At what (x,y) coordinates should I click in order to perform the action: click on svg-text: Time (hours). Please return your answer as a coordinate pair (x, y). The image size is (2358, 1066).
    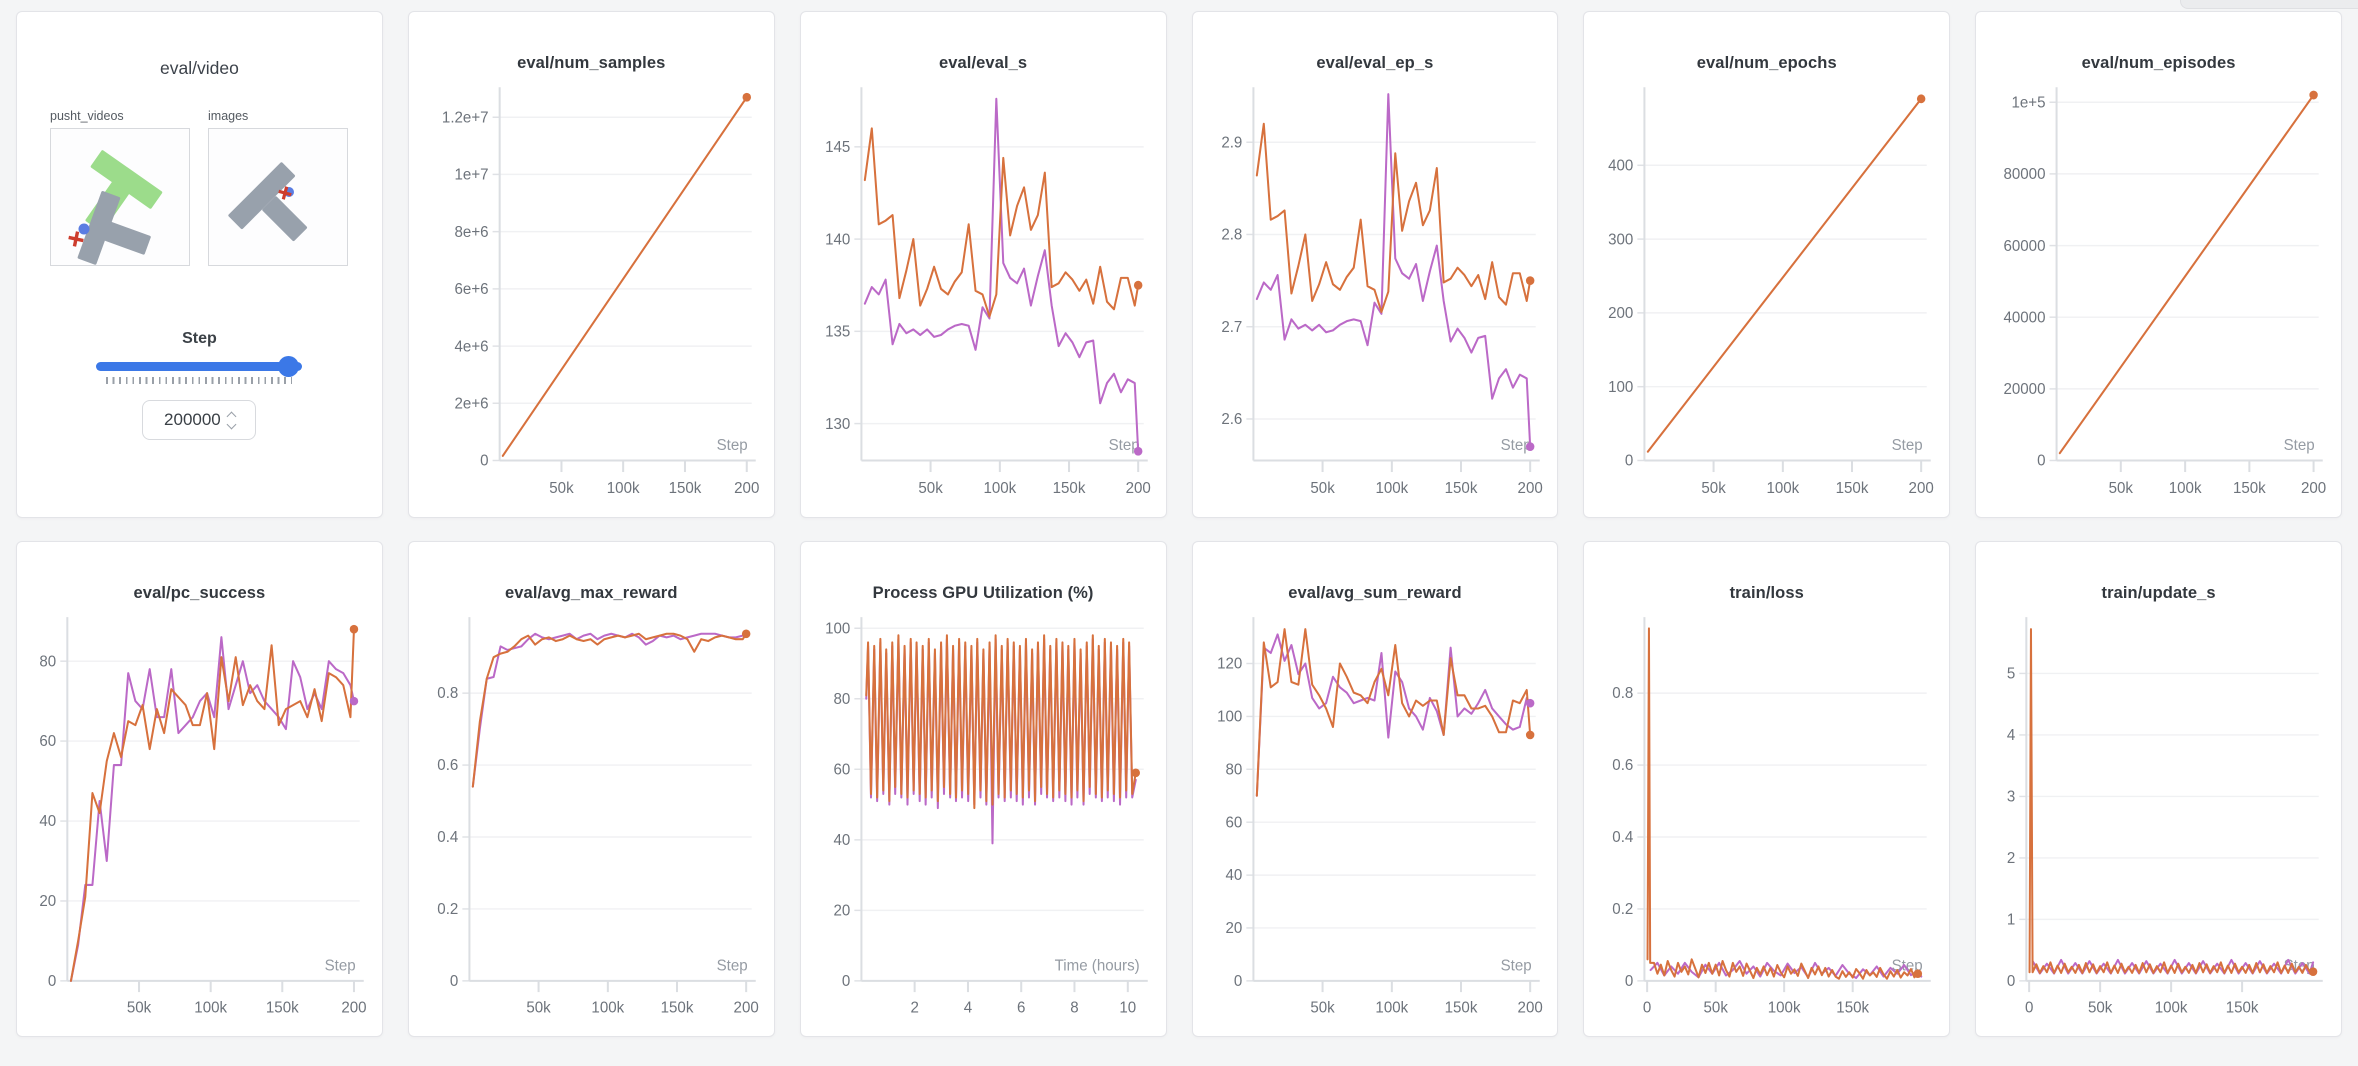
    Looking at the image, I should click on (1096, 966).